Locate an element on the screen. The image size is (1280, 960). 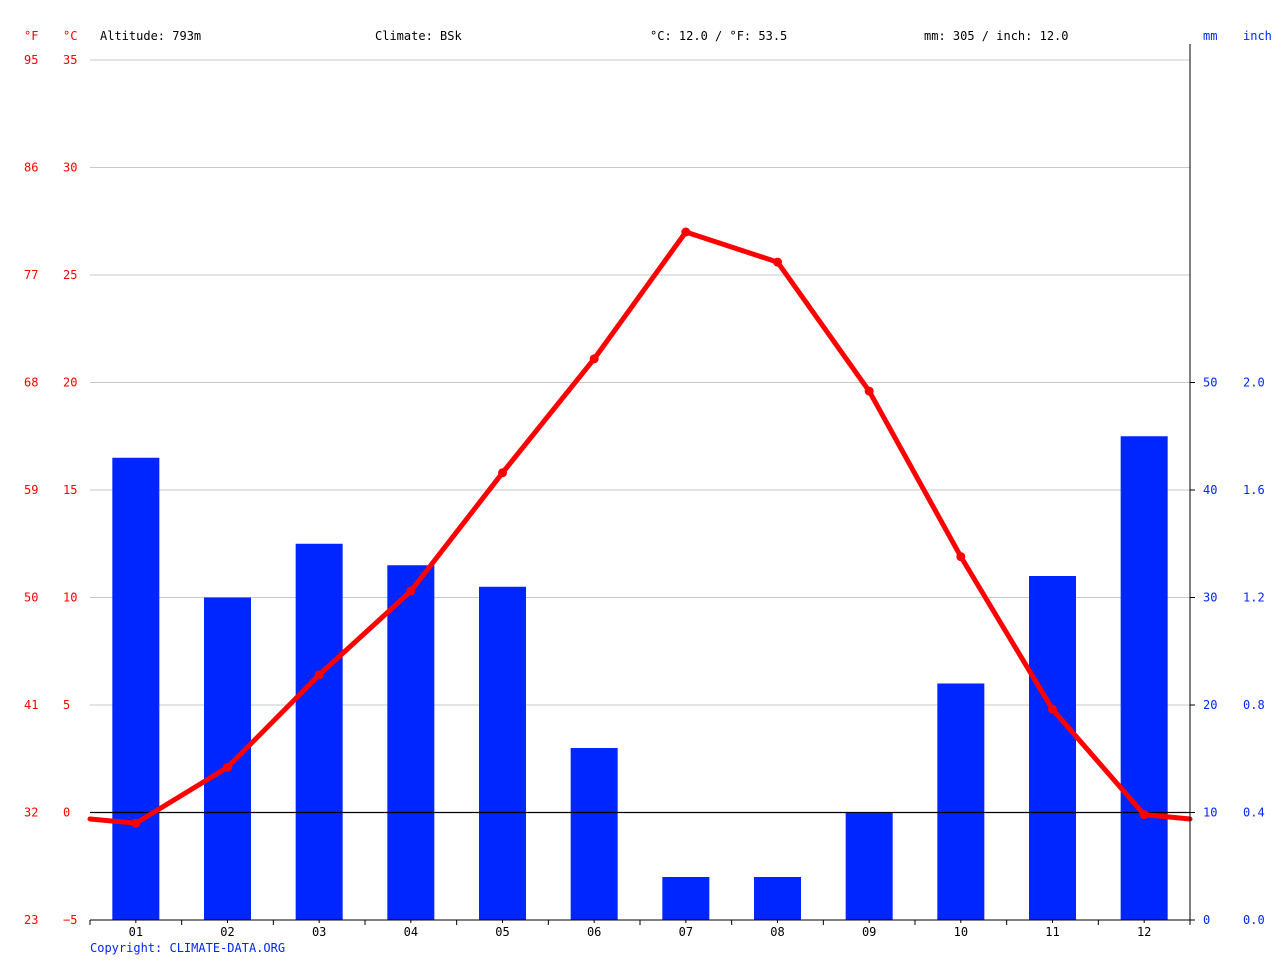
celsius-tick-label: 20 is located at coordinates (70, 383).